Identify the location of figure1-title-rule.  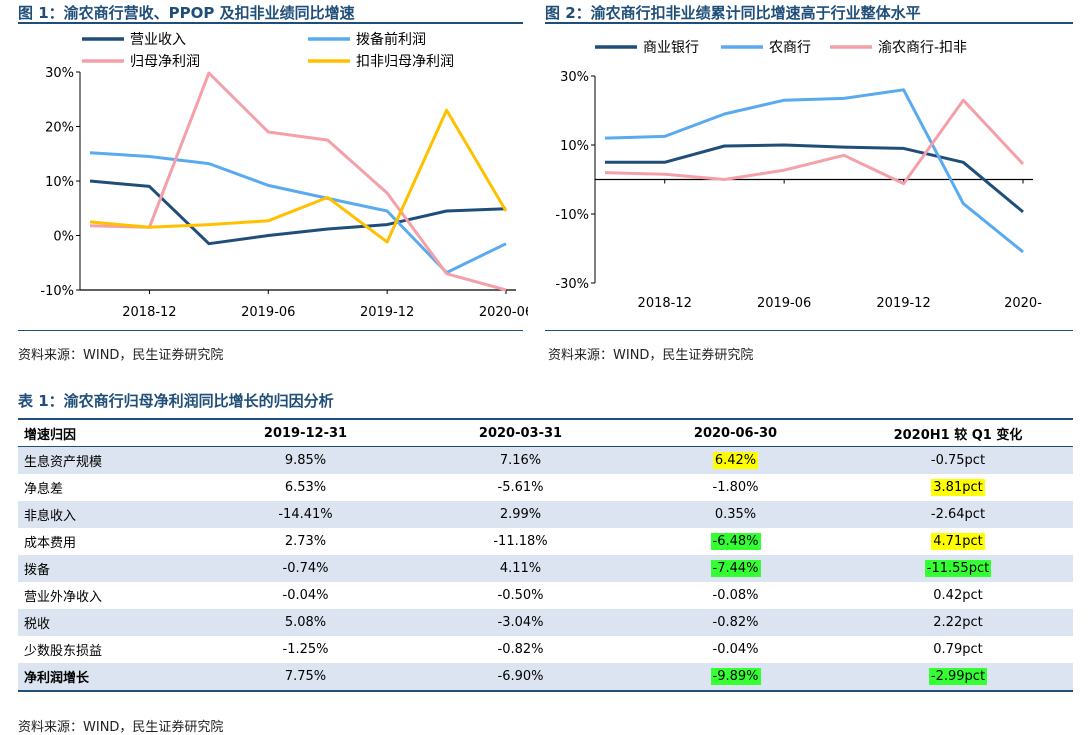
(270, 23).